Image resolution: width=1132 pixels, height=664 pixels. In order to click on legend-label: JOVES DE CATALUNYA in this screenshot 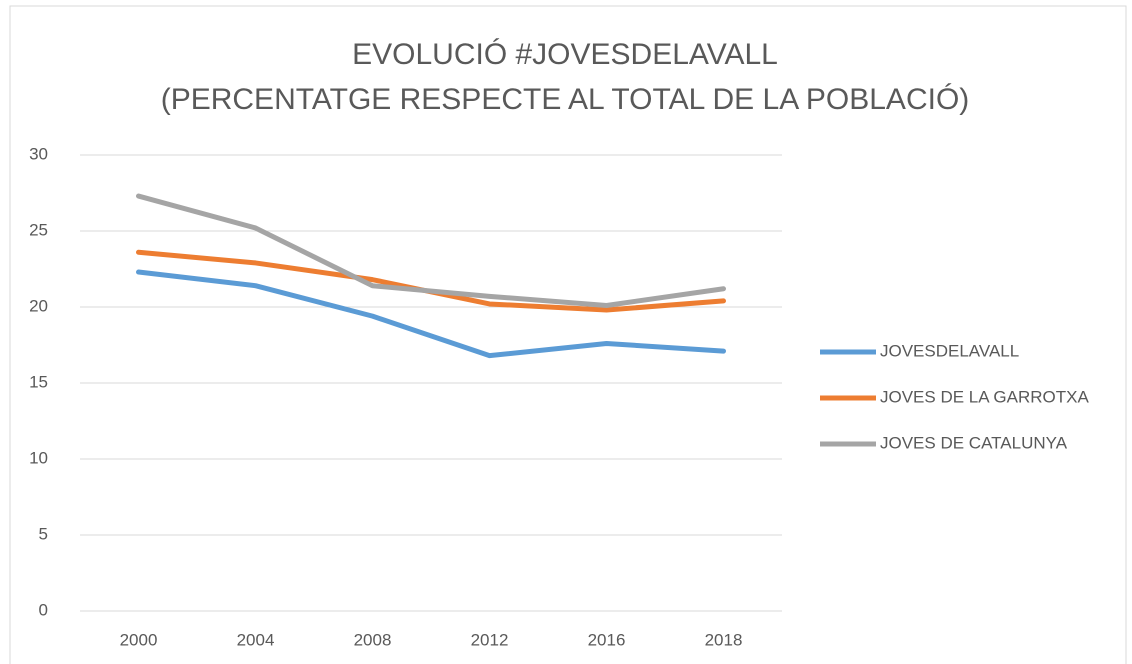, I will do `click(974, 442)`.